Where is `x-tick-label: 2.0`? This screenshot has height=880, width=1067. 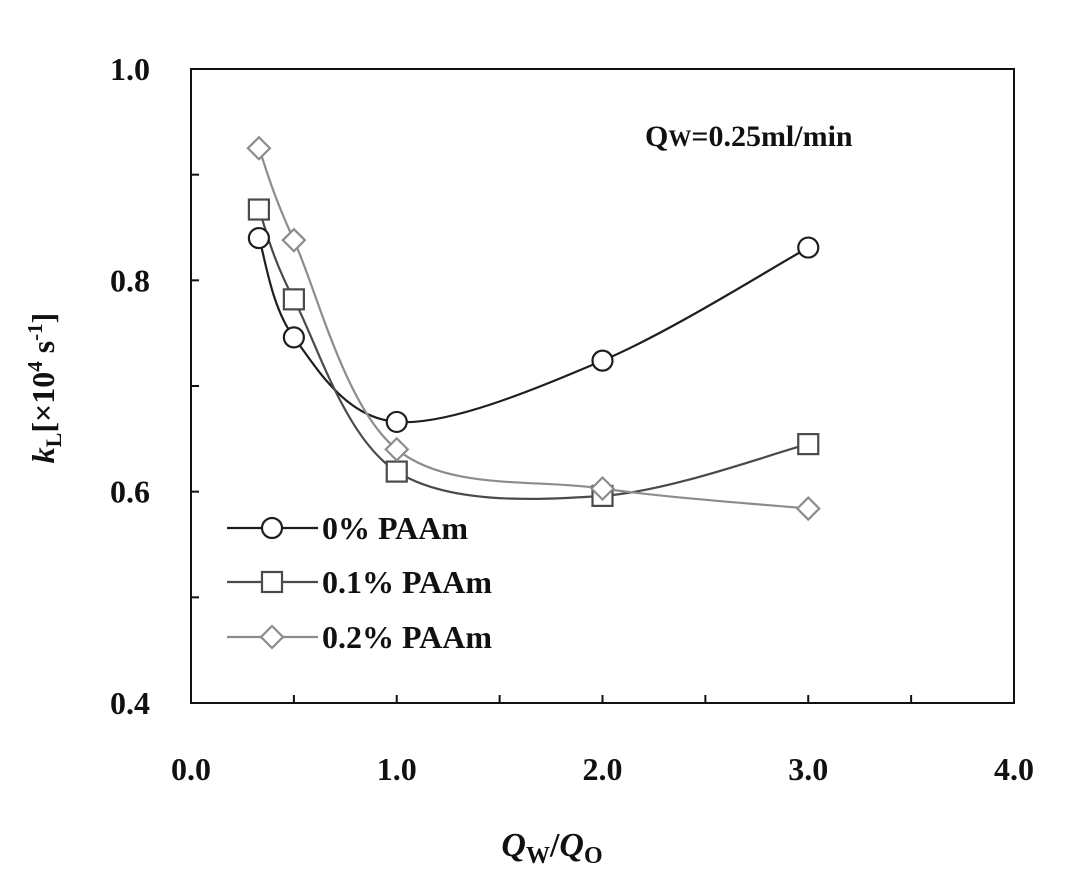
x-tick-label: 2.0 is located at coordinates (603, 769).